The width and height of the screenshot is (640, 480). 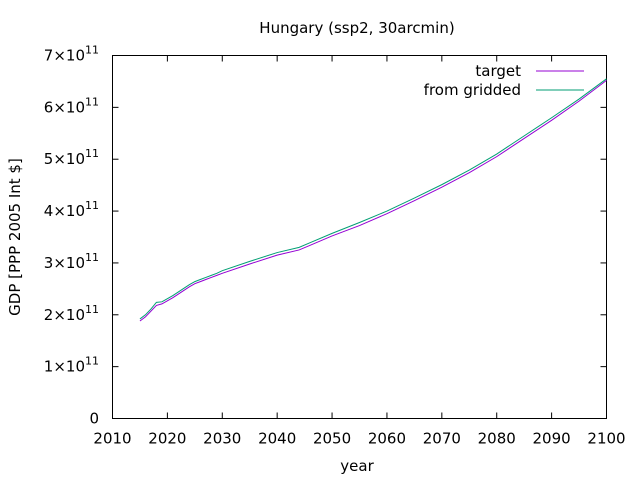 I want to click on y-tick-label: 3×10¹¹, so click(x=71, y=261).